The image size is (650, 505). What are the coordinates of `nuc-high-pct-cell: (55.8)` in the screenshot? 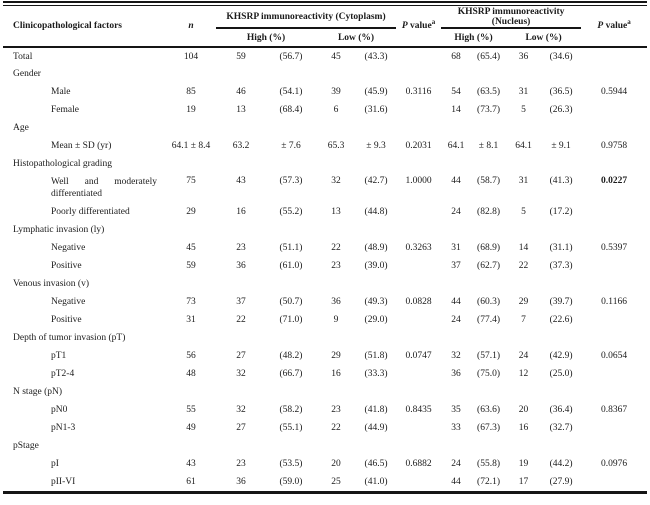 It's located at (488, 464).